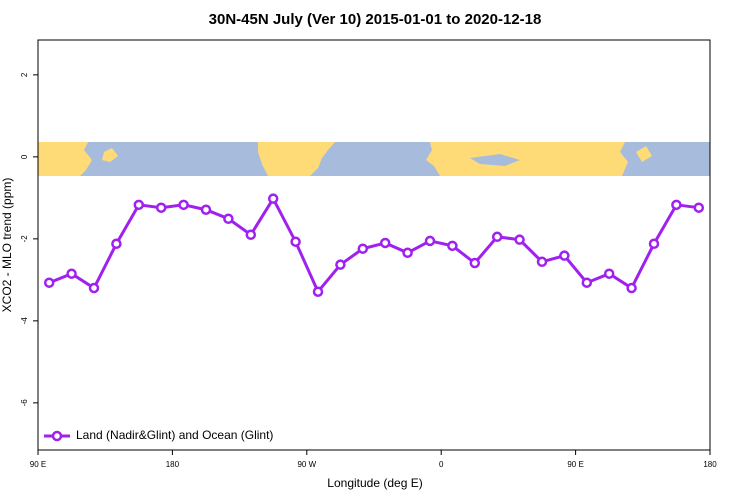 The image size is (750, 500). What do you see at coordinates (7, 245) in the screenshot?
I see `y-axis-label: XCO2 - MLO trend (ppm)` at bounding box center [7, 245].